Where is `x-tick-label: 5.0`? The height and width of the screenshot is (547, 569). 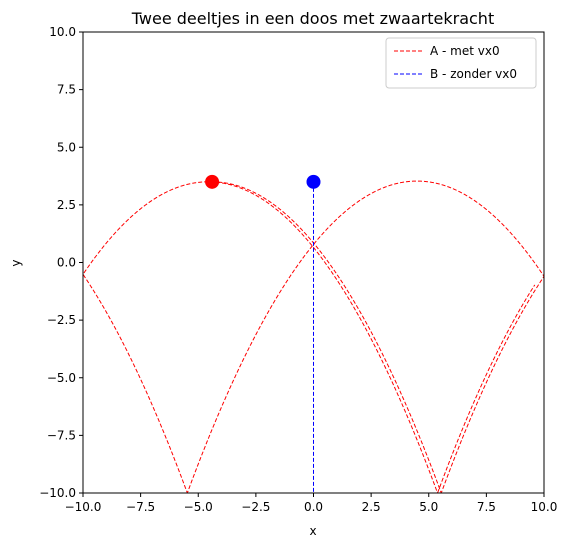
x-tick-label: 5.0 is located at coordinates (428, 507).